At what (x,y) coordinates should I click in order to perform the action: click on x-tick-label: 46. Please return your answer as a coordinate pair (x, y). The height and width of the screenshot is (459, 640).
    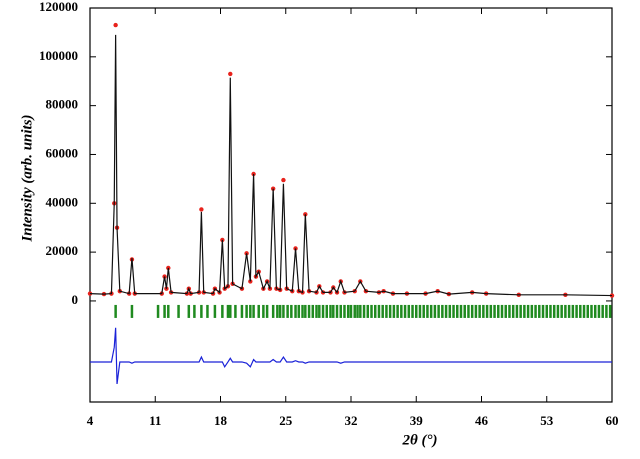
    Looking at the image, I should click on (482, 420).